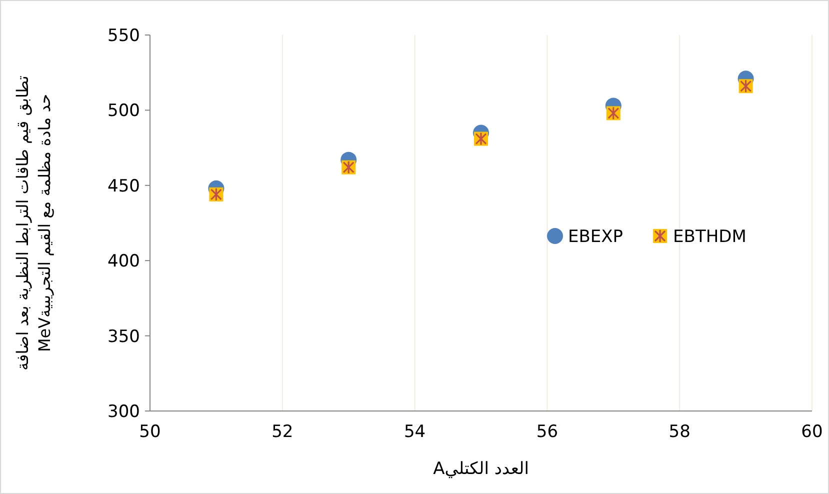  I want to click on x-tick-label: 52, so click(283, 432).